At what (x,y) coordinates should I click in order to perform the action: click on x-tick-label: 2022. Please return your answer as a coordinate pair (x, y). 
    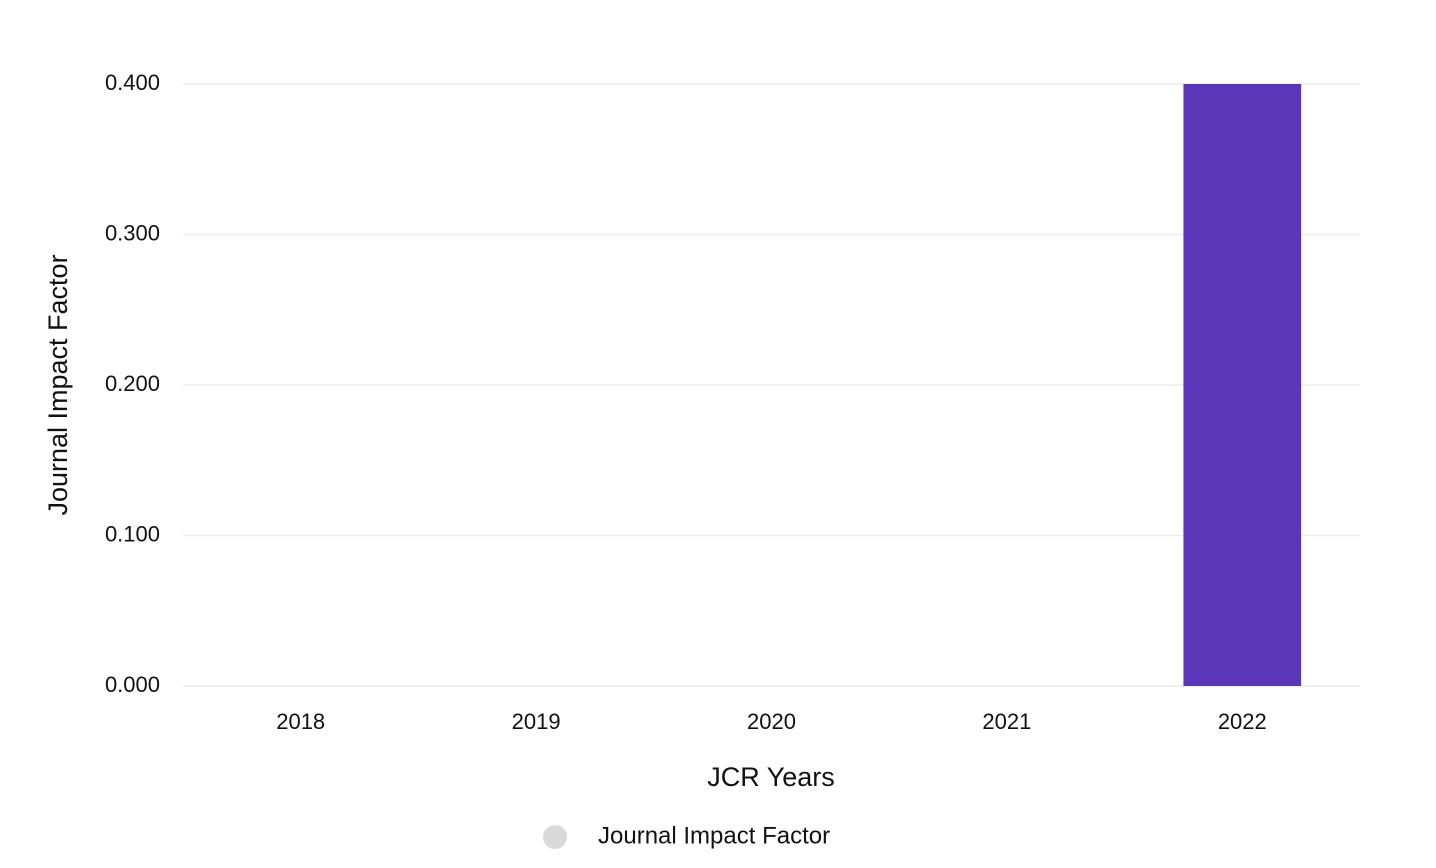
    Looking at the image, I should click on (1242, 721).